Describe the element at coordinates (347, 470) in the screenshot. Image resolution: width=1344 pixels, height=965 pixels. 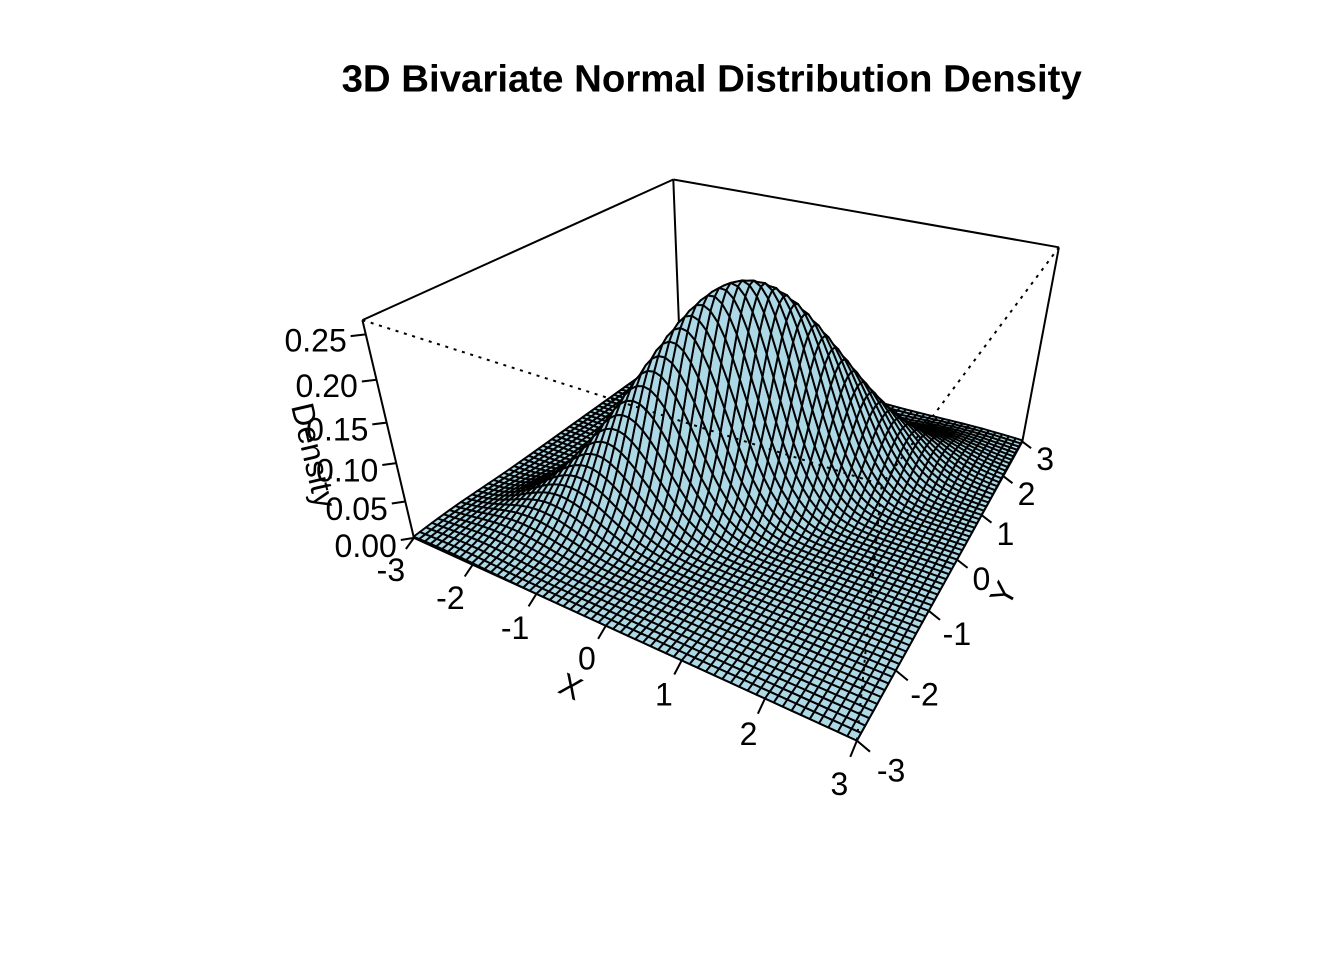
I see `svg-text: 0.10` at that location.